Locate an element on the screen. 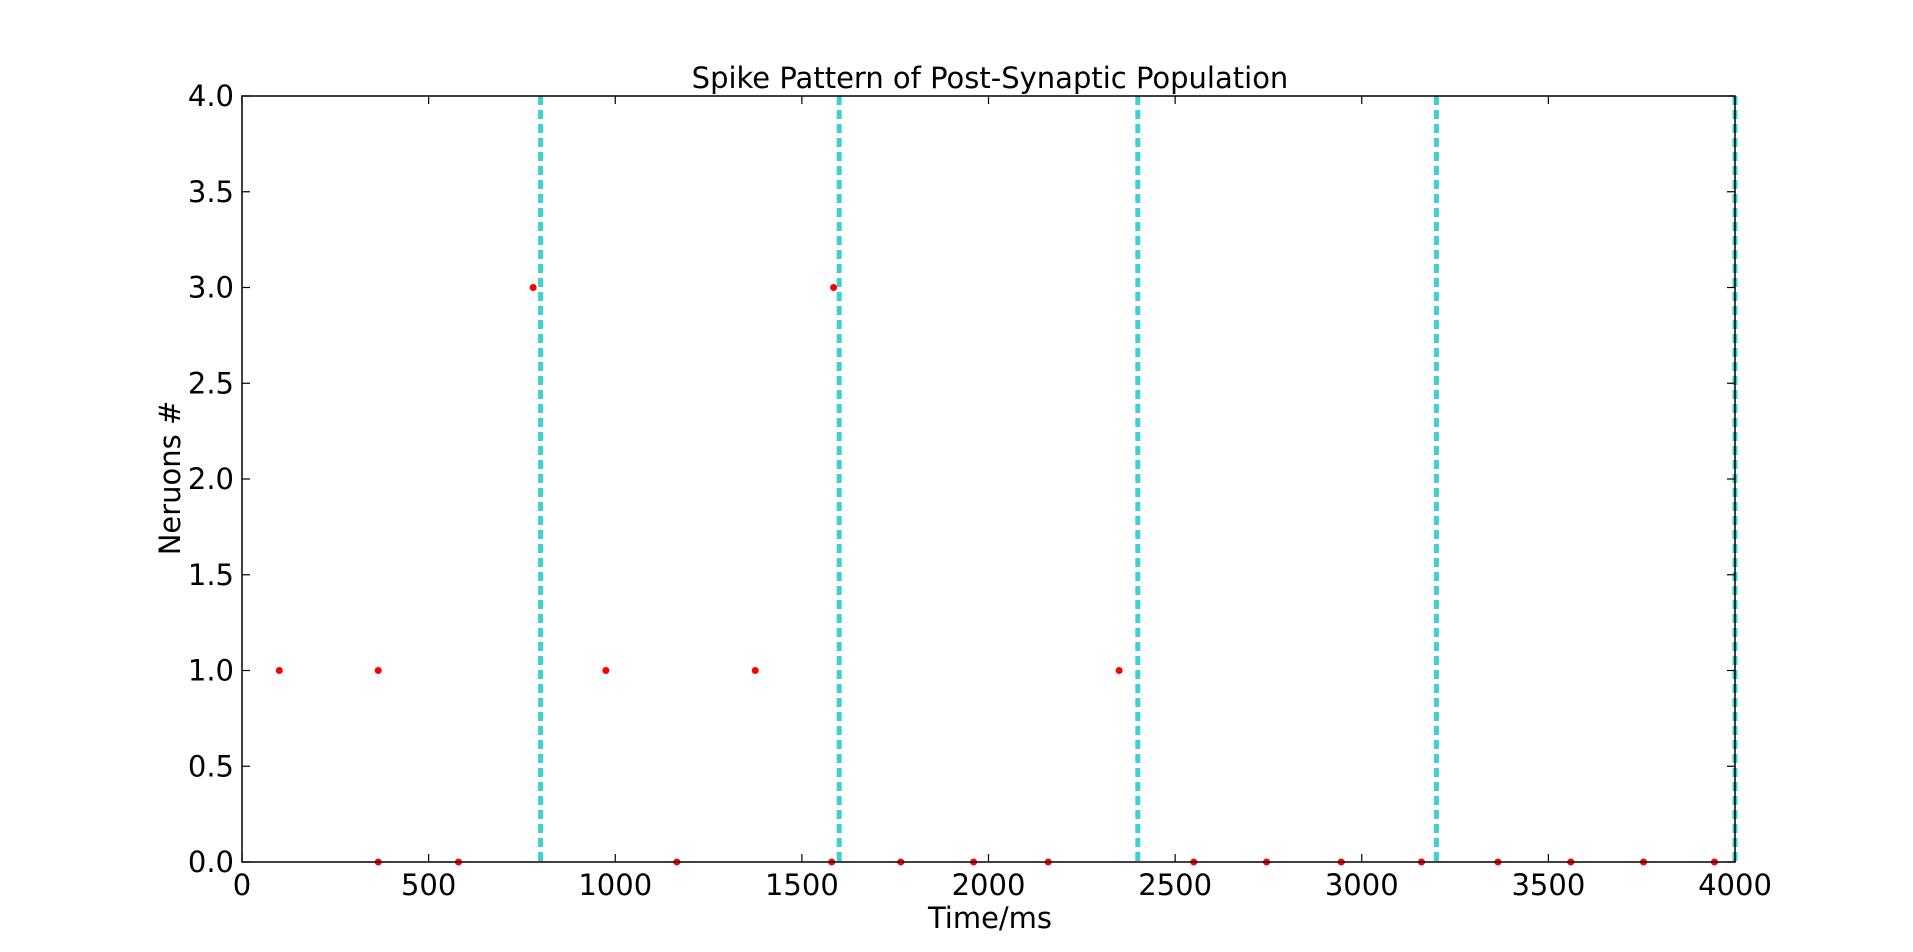 Image resolution: width=1913 pixels, height=952 pixels. x-tick-label: 1500 is located at coordinates (802, 885).